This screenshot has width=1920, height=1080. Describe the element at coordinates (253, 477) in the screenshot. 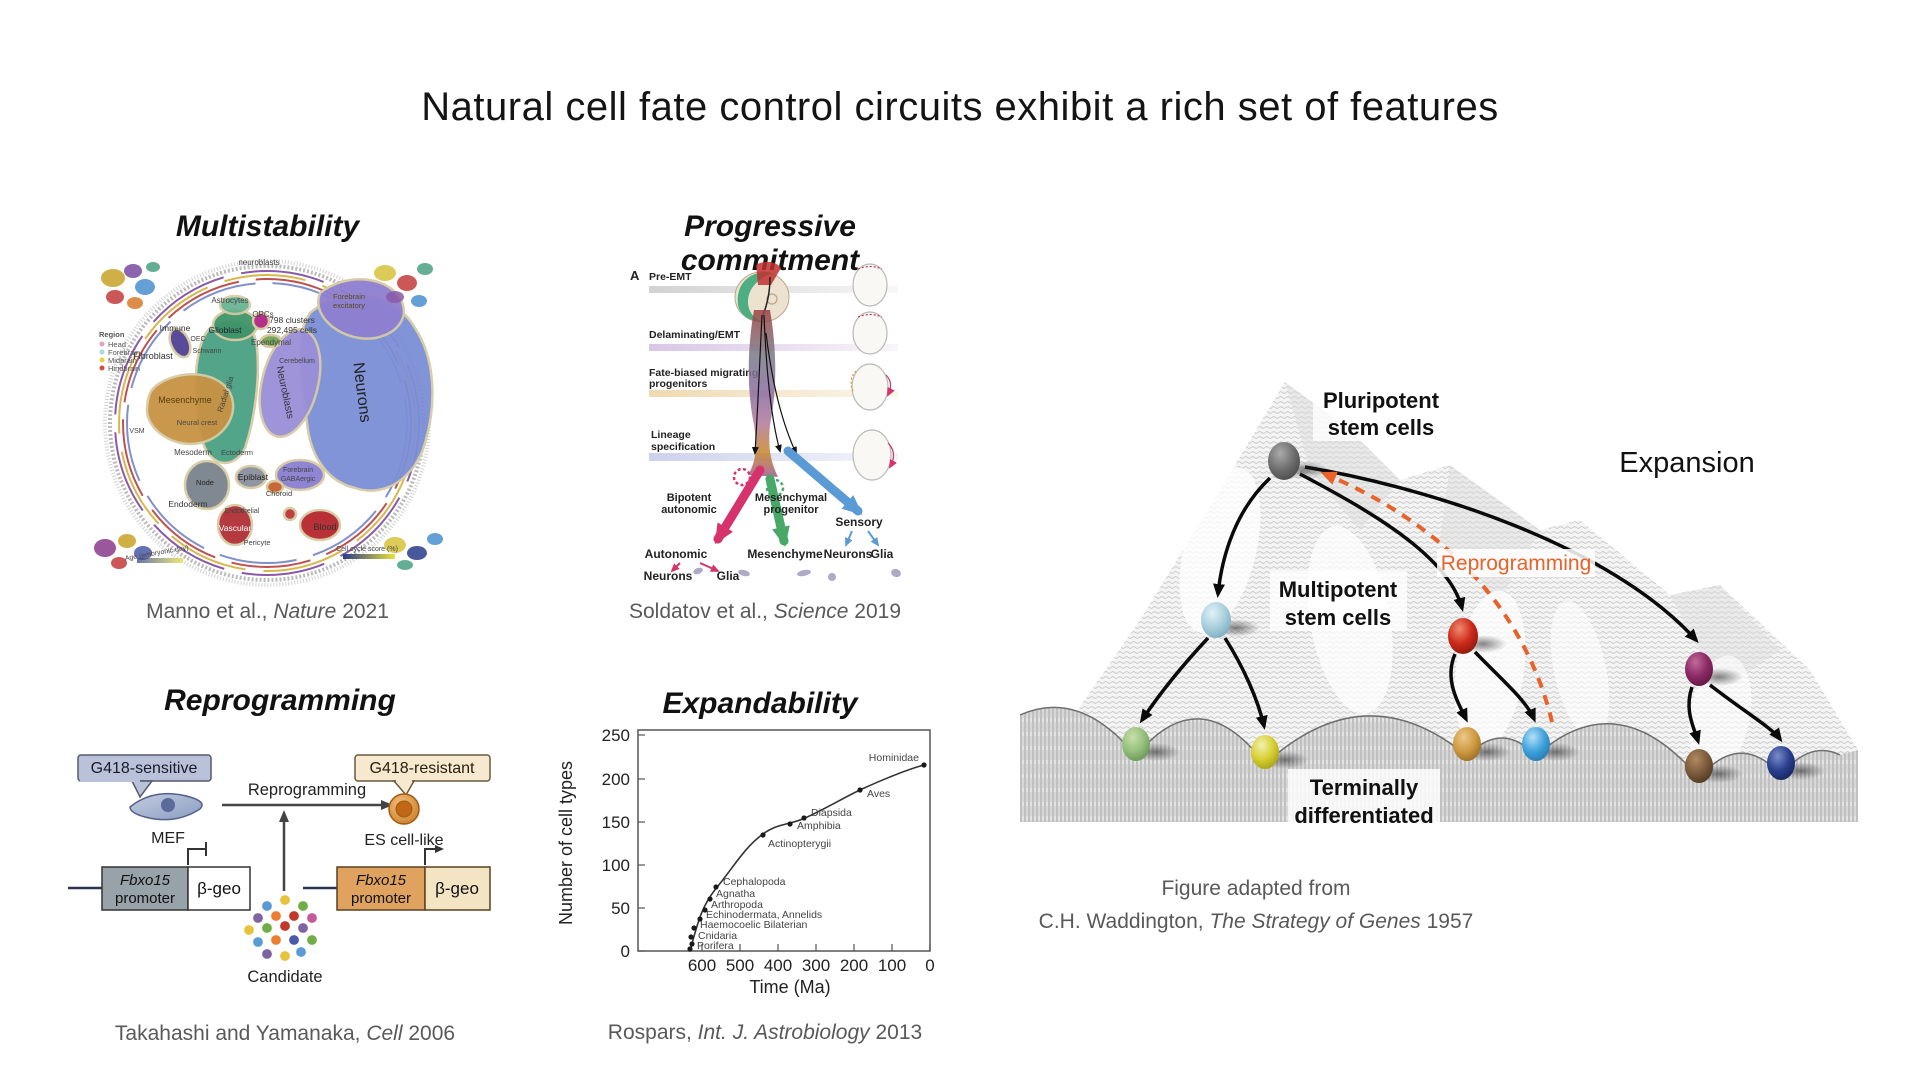

I see `svg-text: Epiblast` at that location.